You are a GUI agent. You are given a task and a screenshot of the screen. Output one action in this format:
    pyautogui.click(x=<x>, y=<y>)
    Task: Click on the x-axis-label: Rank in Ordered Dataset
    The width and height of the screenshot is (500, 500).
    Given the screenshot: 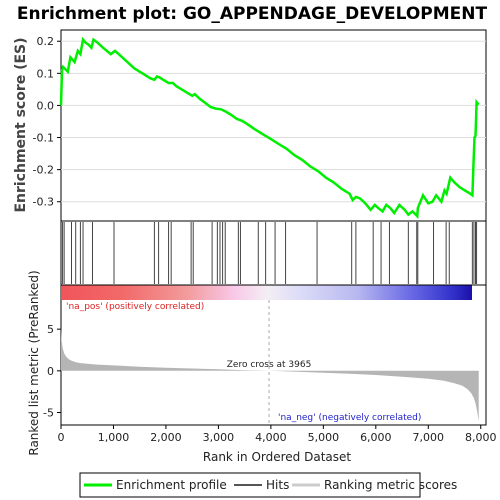 What is the action you would take?
    pyautogui.click(x=277, y=457)
    